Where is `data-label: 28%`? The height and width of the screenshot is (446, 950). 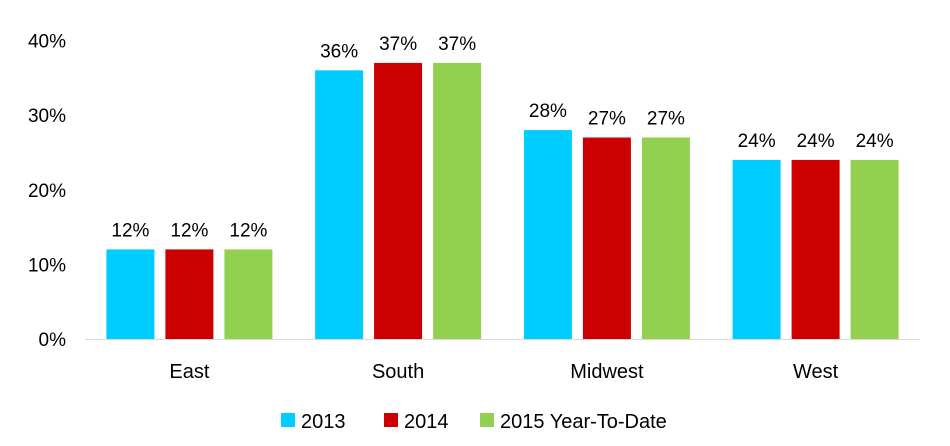
data-label: 28% is located at coordinates (548, 111).